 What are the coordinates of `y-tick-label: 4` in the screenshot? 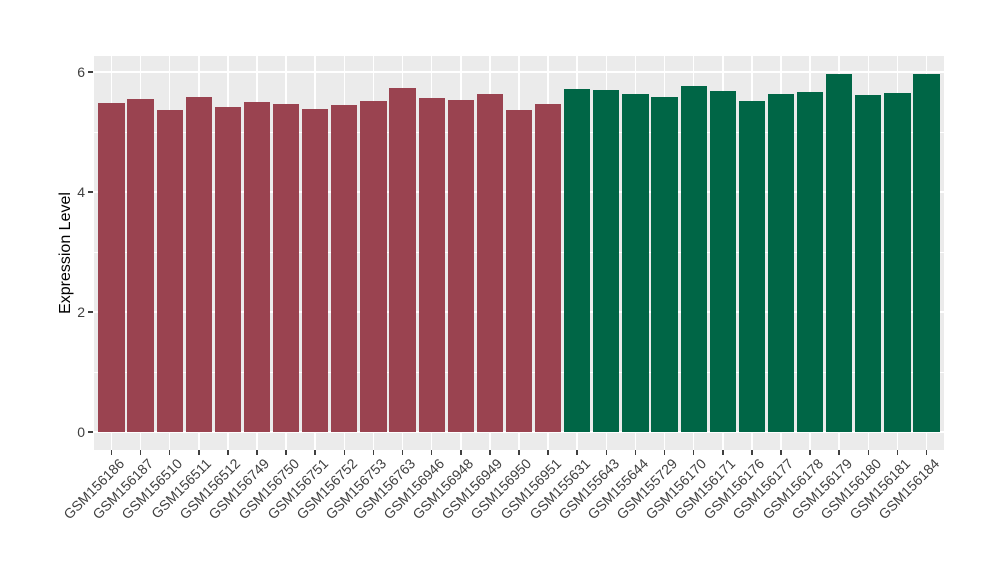 It's located at (81, 192).